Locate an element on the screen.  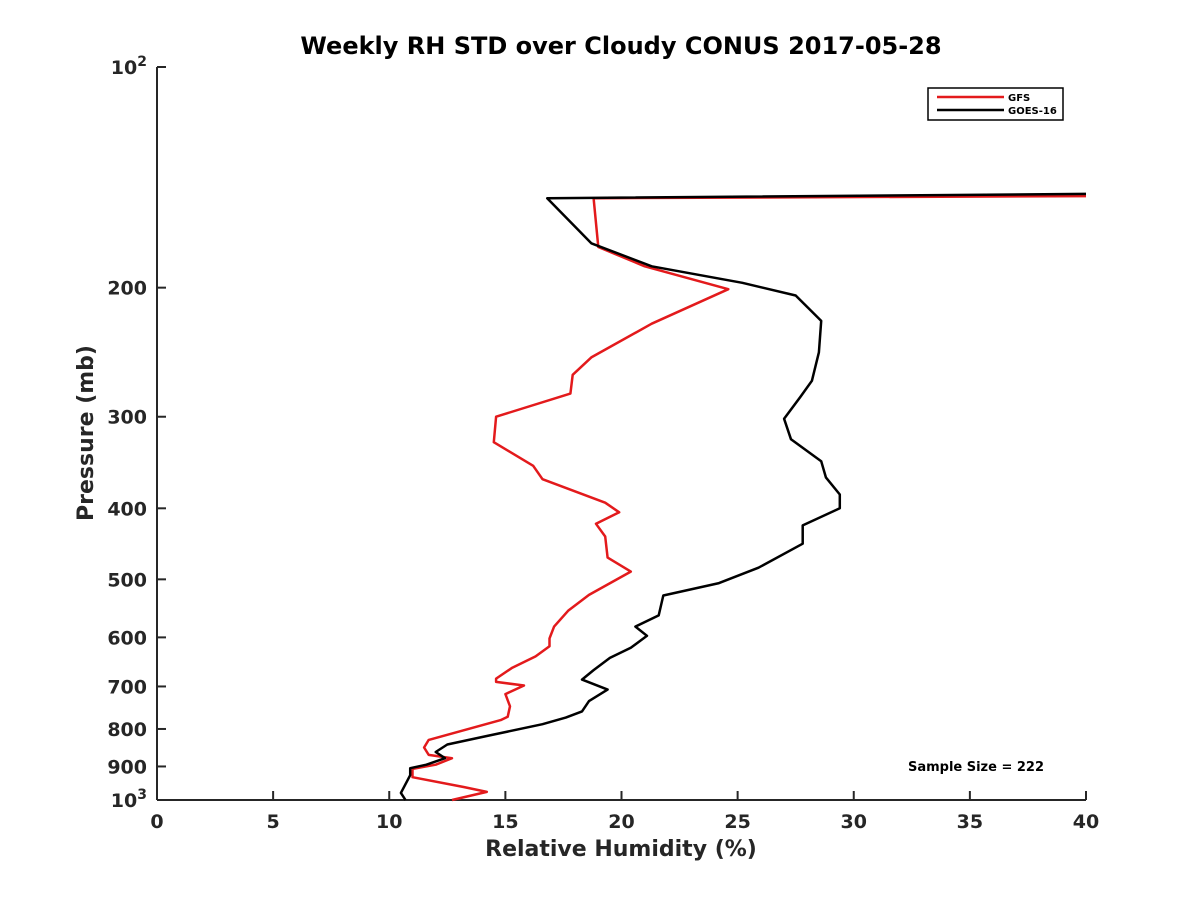
y-tick-label: 900 is located at coordinates (127, 767).